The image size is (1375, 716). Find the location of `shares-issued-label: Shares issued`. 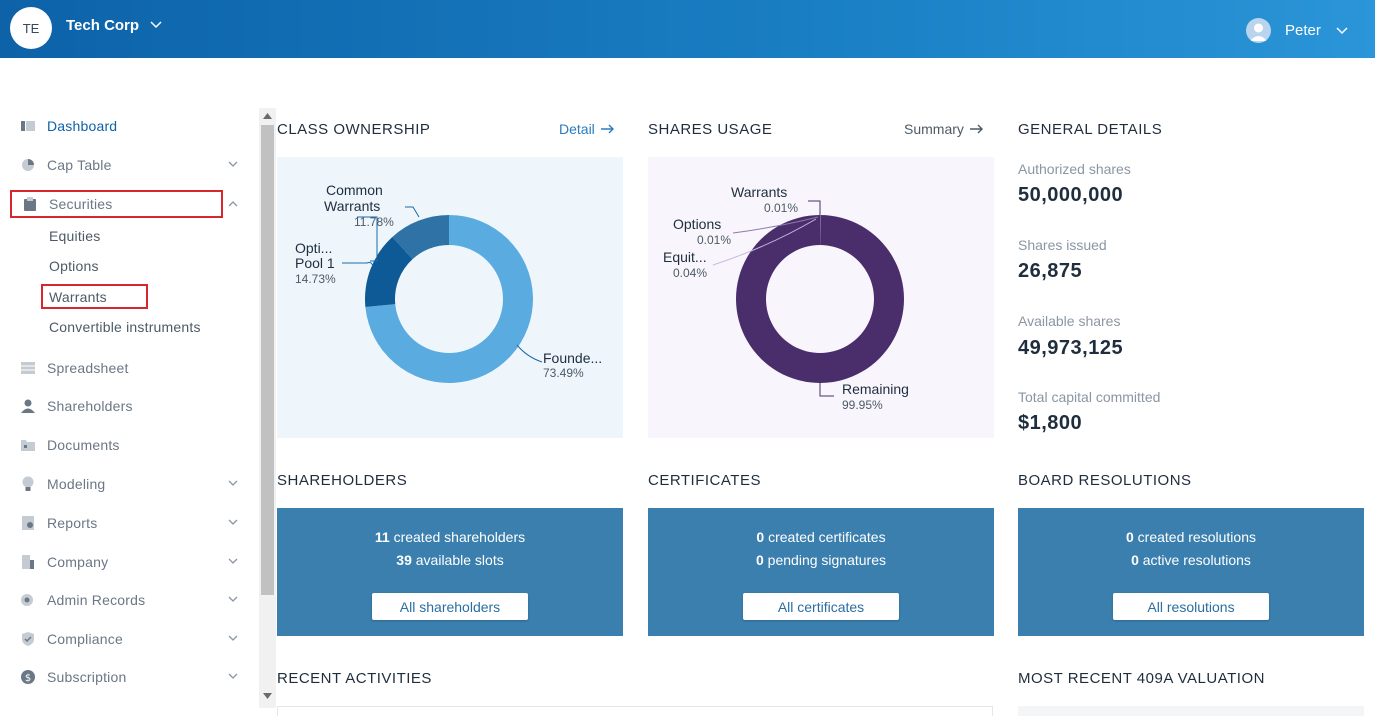

shares-issued-label: Shares issued is located at coordinates (1062, 245).